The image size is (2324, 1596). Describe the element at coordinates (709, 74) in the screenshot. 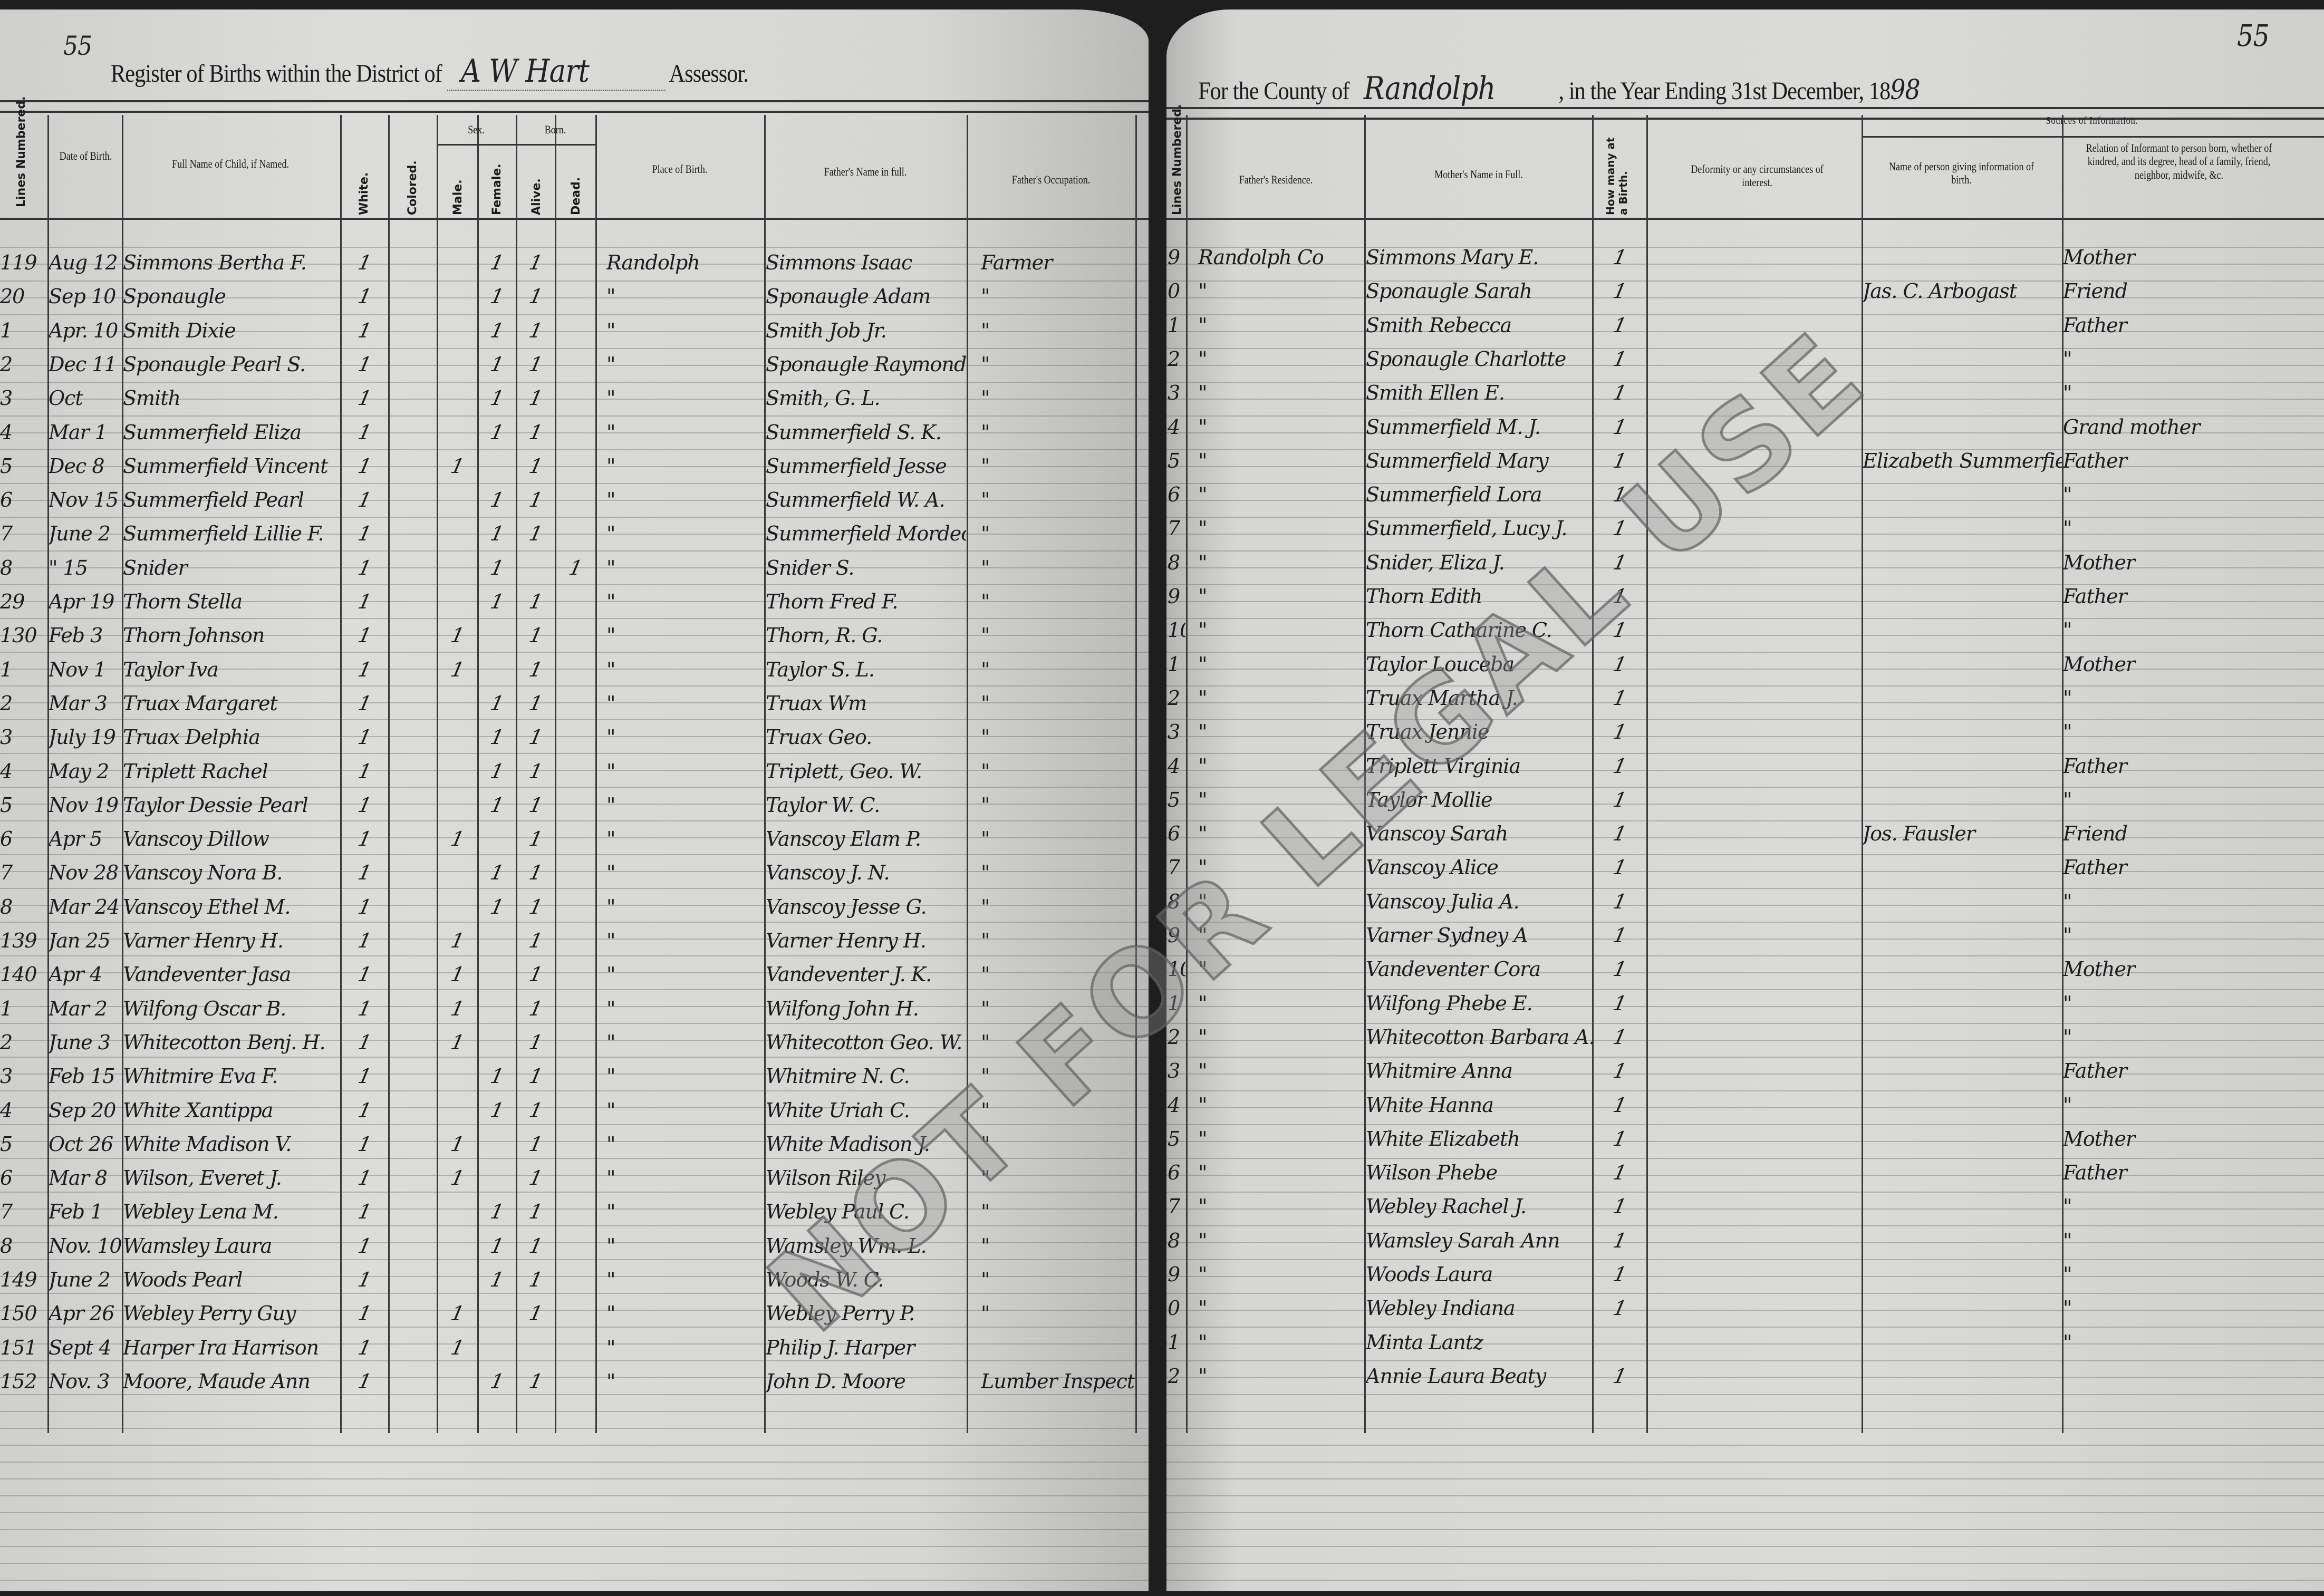

I see `title-suffix: Assessor.` at that location.